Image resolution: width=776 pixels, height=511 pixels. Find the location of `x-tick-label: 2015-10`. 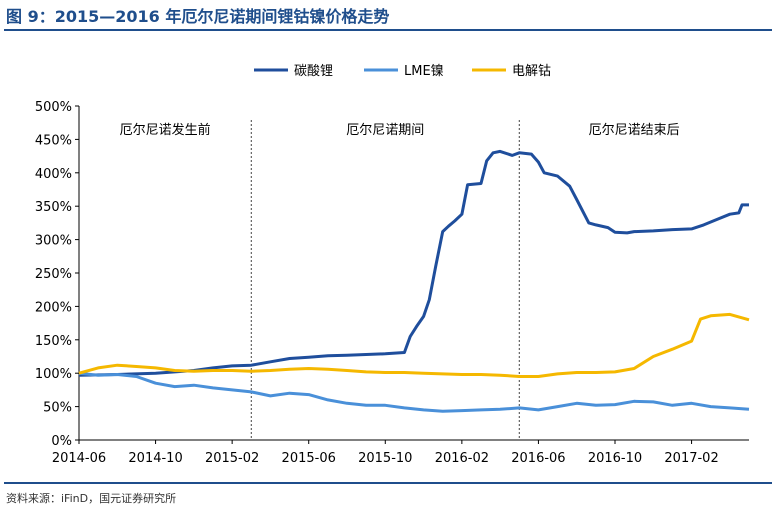

x-tick-label: 2015-10 is located at coordinates (385, 458).